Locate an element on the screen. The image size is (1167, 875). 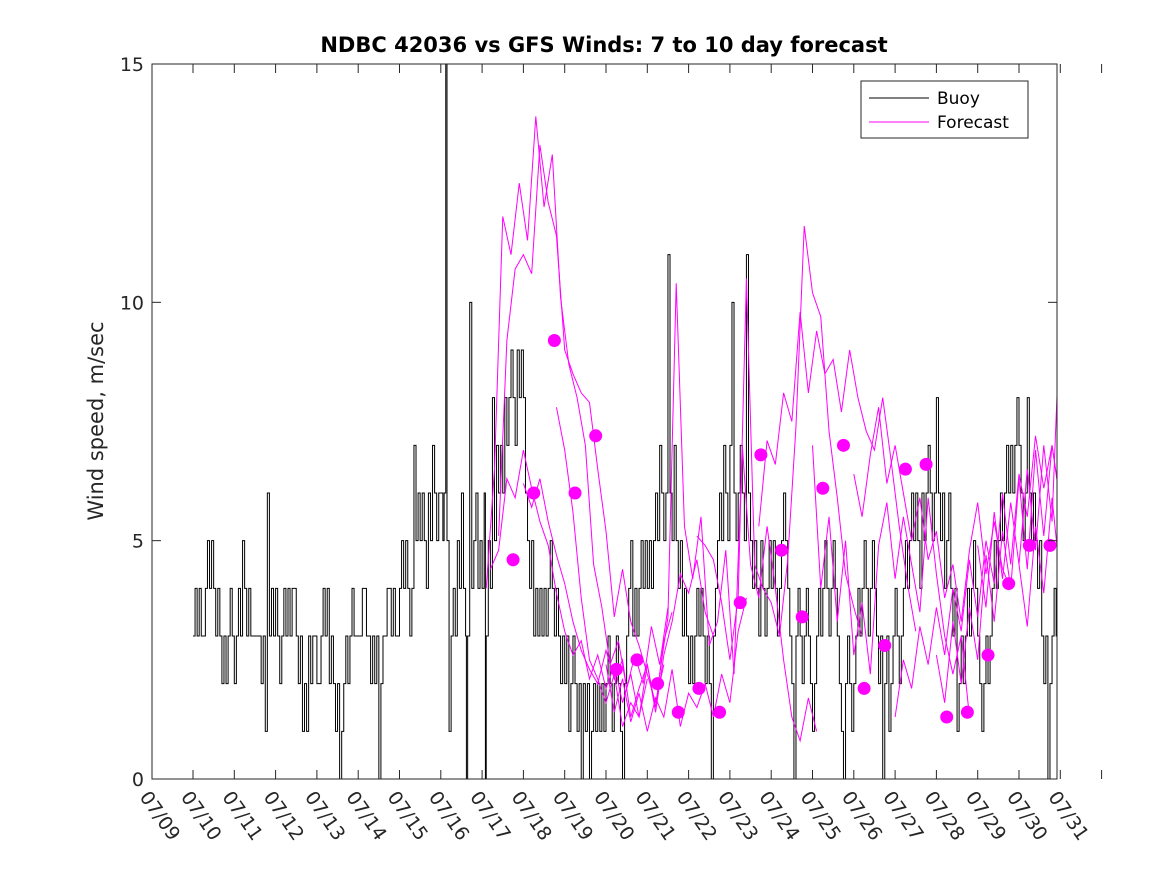
legend: Buoy Forecast is located at coordinates (944, 109).